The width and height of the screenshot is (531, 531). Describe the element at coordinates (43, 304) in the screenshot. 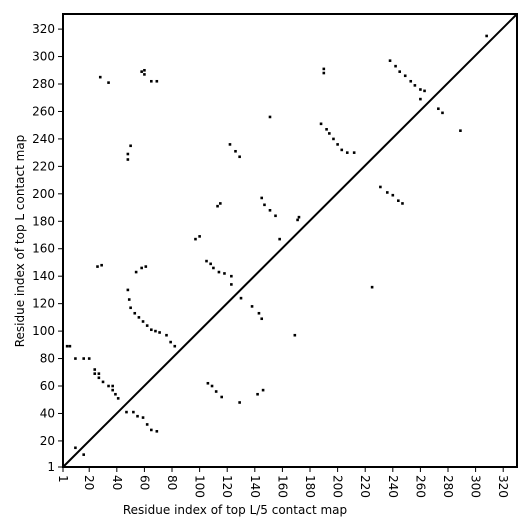

I see `y-tick-label: 120` at that location.